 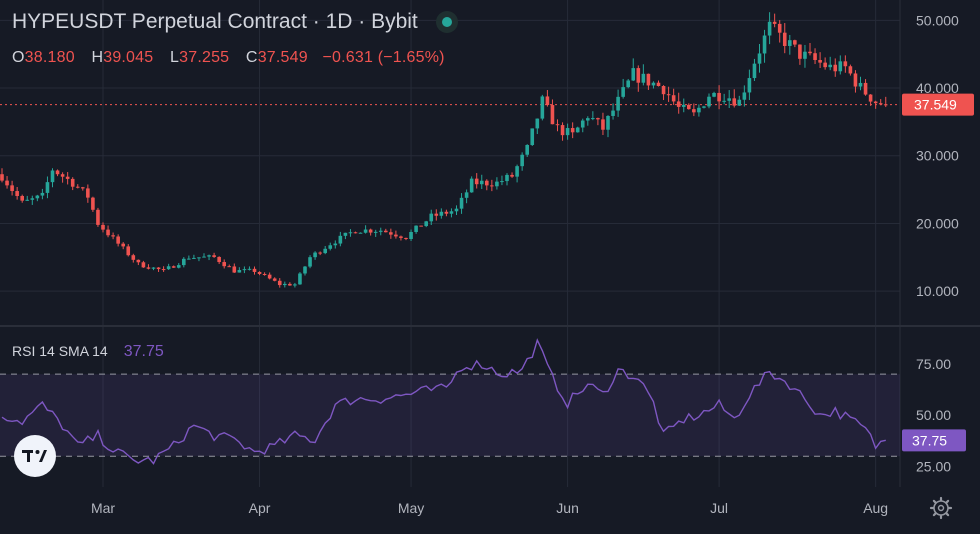 I want to click on rsi-value-tag: 37.75, so click(x=934, y=440).